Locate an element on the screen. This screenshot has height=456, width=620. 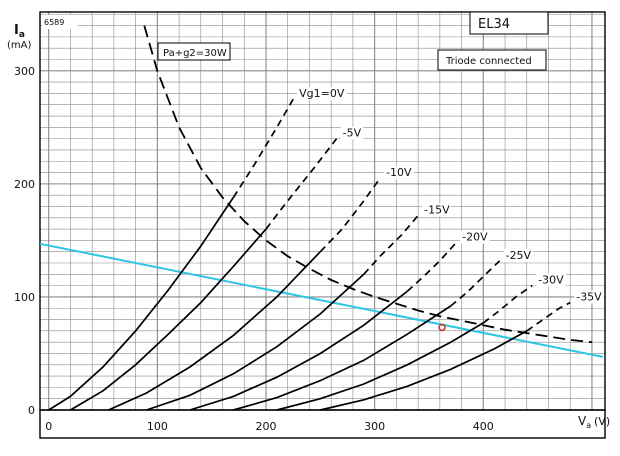
y-tick-label: 300 is located at coordinates (24, 71).